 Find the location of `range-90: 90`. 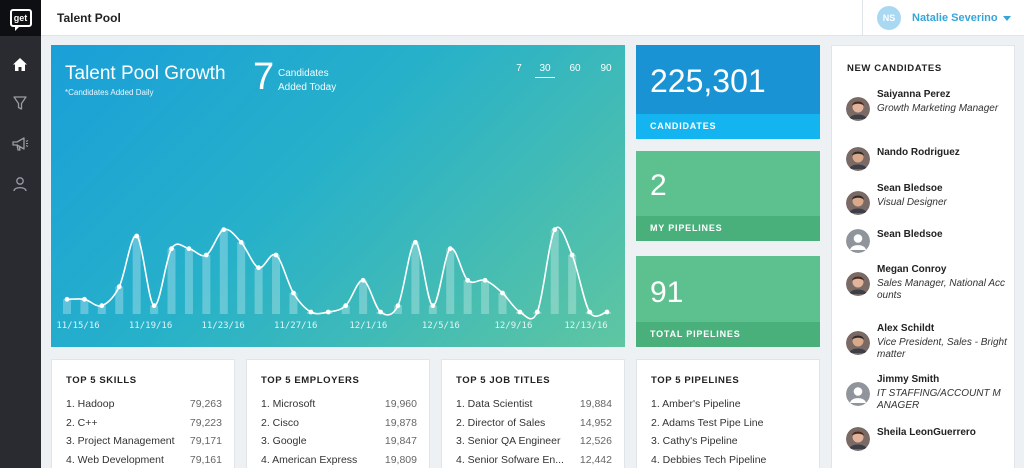

range-90: 90 is located at coordinates (606, 68).